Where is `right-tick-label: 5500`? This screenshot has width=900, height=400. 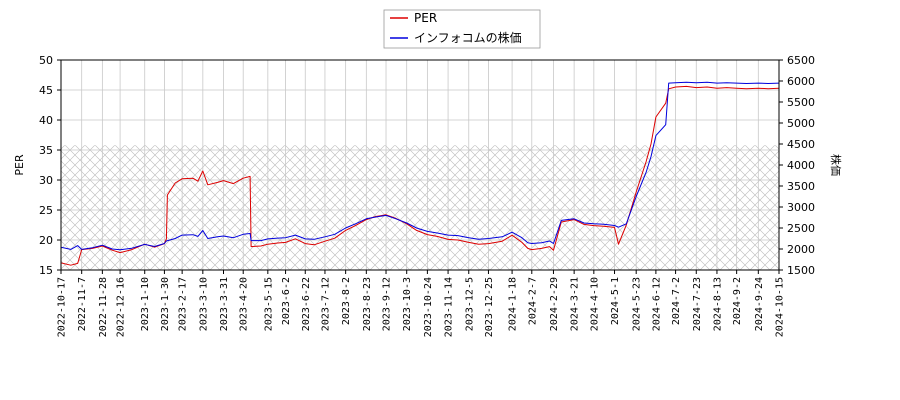
right-tick-label: 5500 is located at coordinates (801, 102).